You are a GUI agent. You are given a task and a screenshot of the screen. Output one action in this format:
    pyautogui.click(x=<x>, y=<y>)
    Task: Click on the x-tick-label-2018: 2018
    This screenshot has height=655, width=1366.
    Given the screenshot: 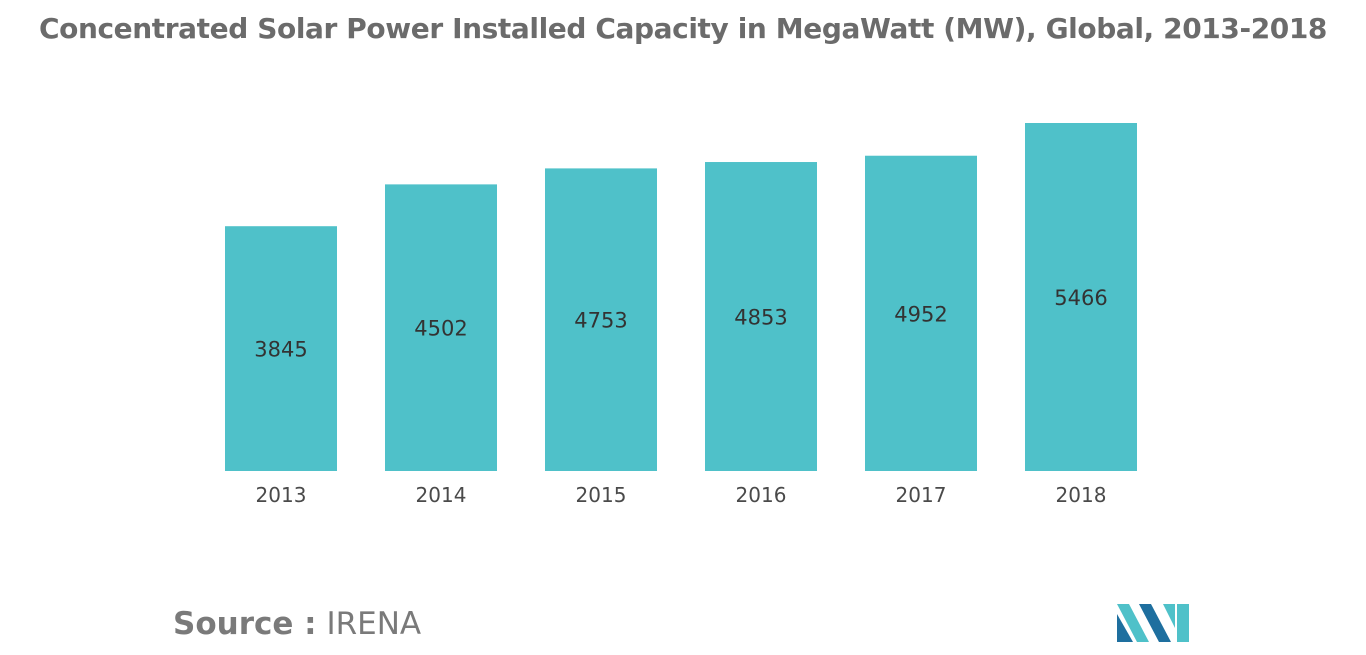 What is the action you would take?
    pyautogui.click(x=1081, y=495)
    